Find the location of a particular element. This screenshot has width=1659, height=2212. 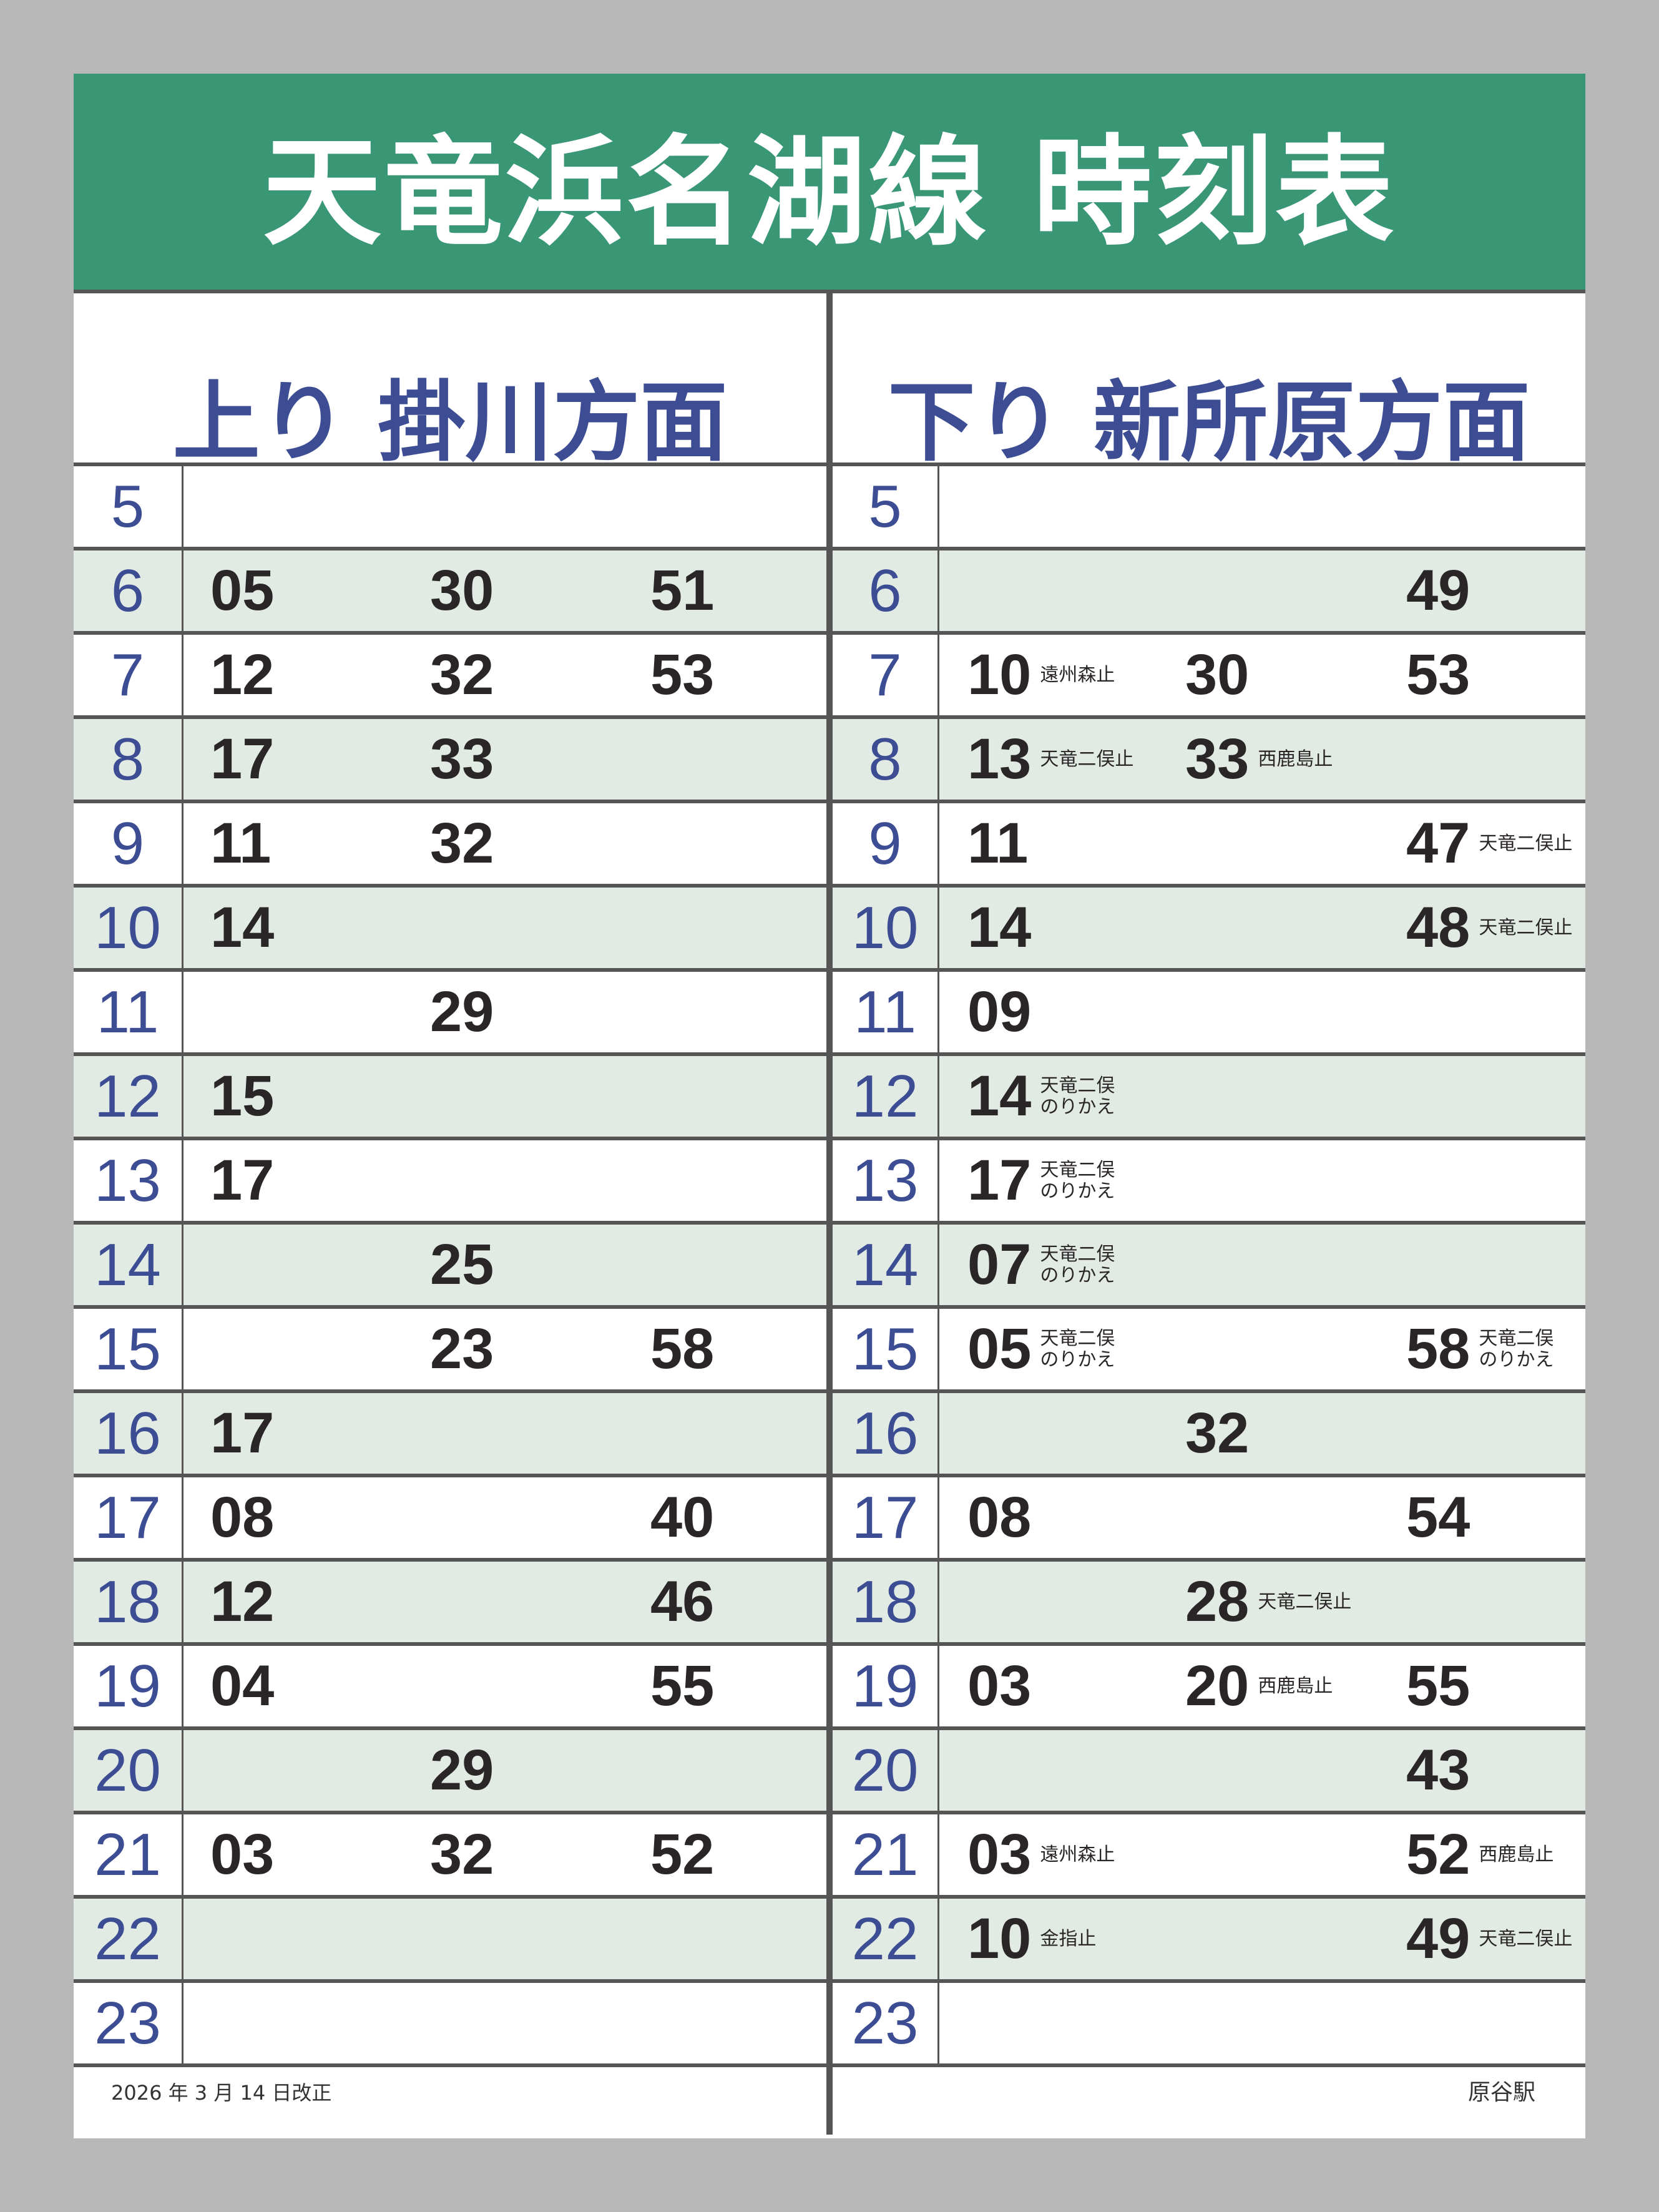

departure-down: 03 遠州森止 is located at coordinates (1041, 1855).